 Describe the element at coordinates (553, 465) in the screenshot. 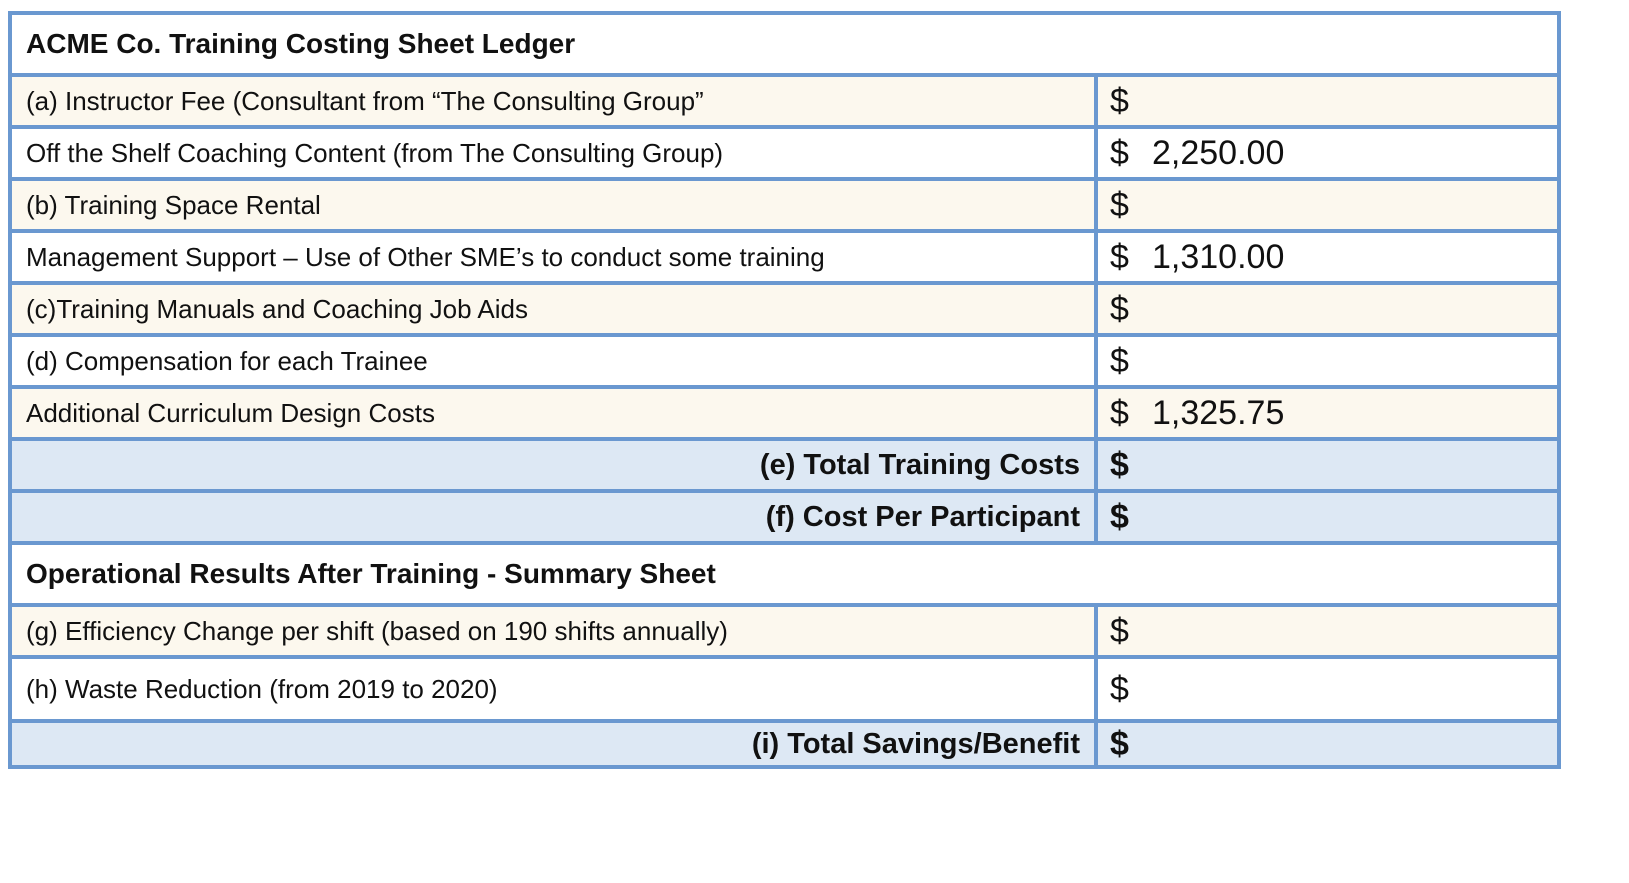

I see `total-training-costs-label: (e) Total Training Costs` at that location.